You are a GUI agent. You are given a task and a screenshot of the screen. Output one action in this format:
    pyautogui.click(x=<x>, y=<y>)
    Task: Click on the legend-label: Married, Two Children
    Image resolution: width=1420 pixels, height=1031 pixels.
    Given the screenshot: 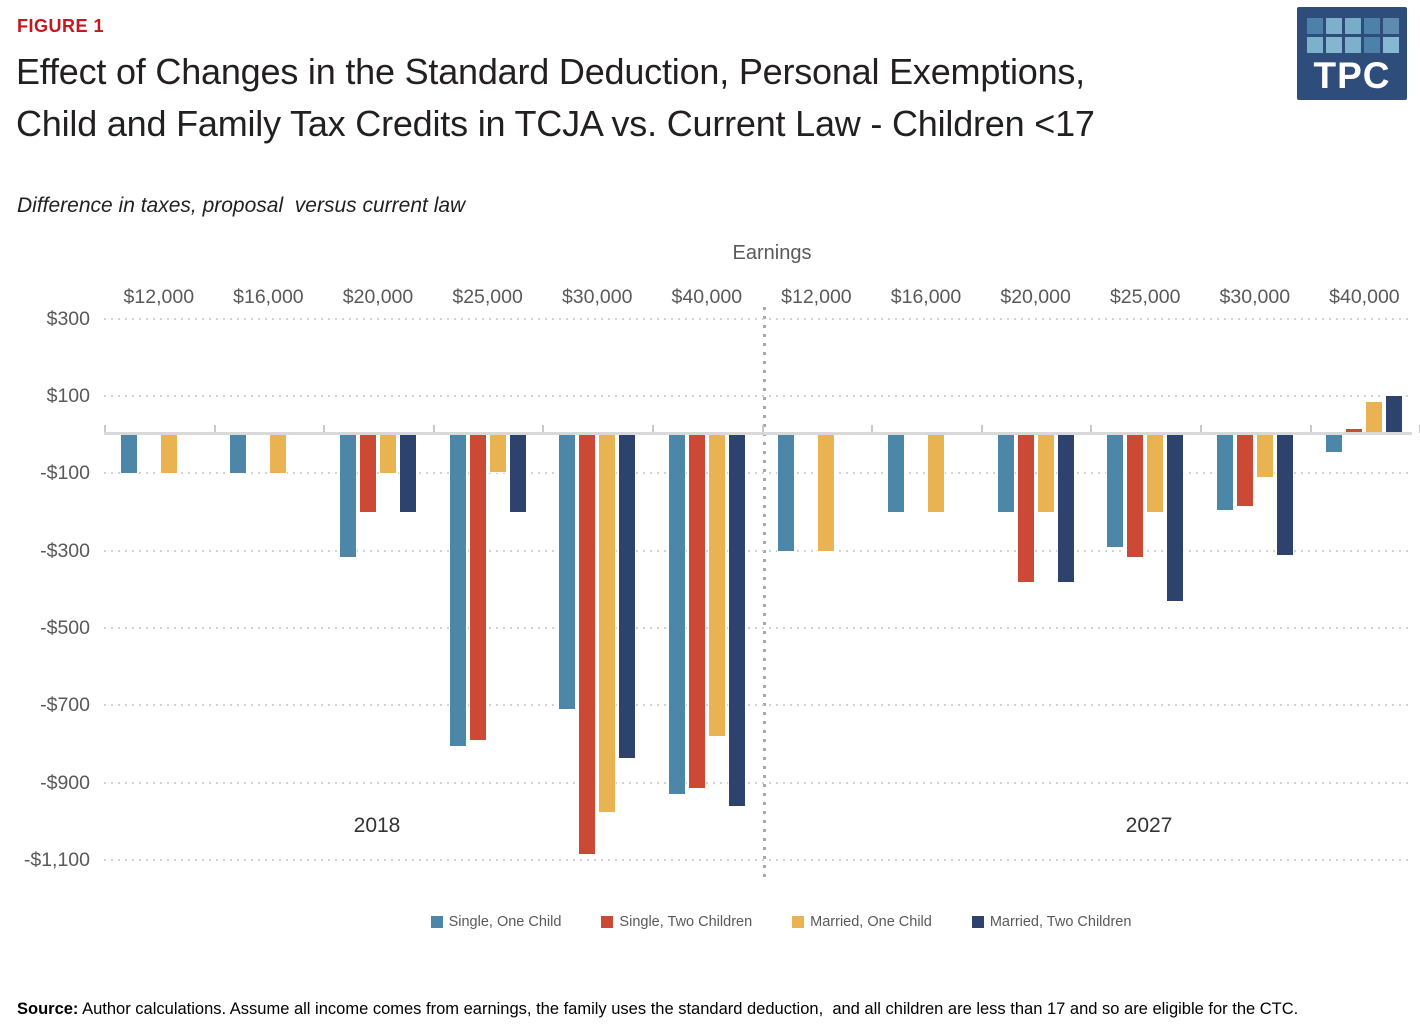 What is the action you would take?
    pyautogui.click(x=1060, y=922)
    